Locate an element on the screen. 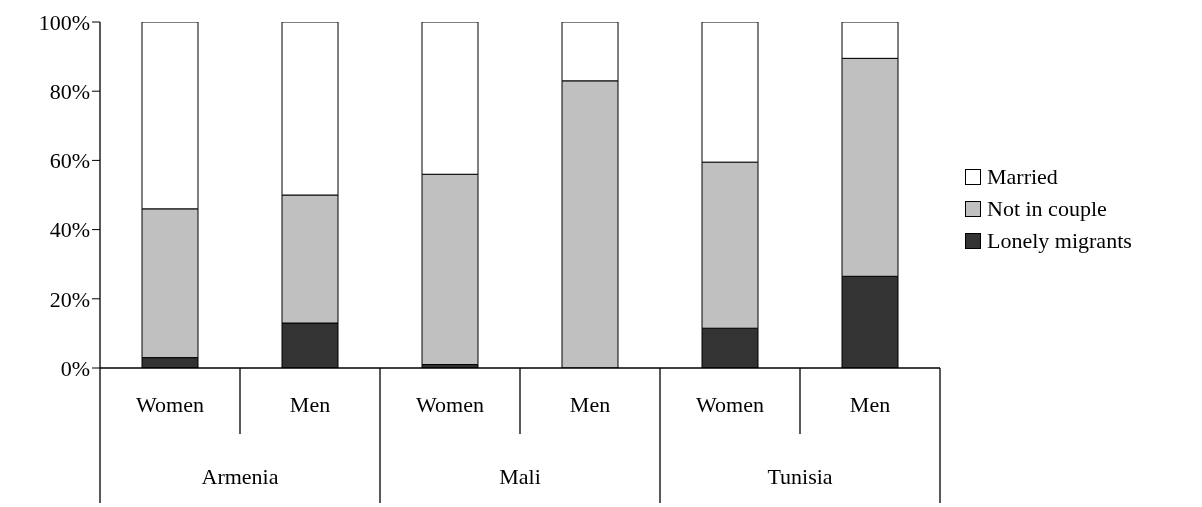  y-tick-label: 40% is located at coordinates (69, 230).